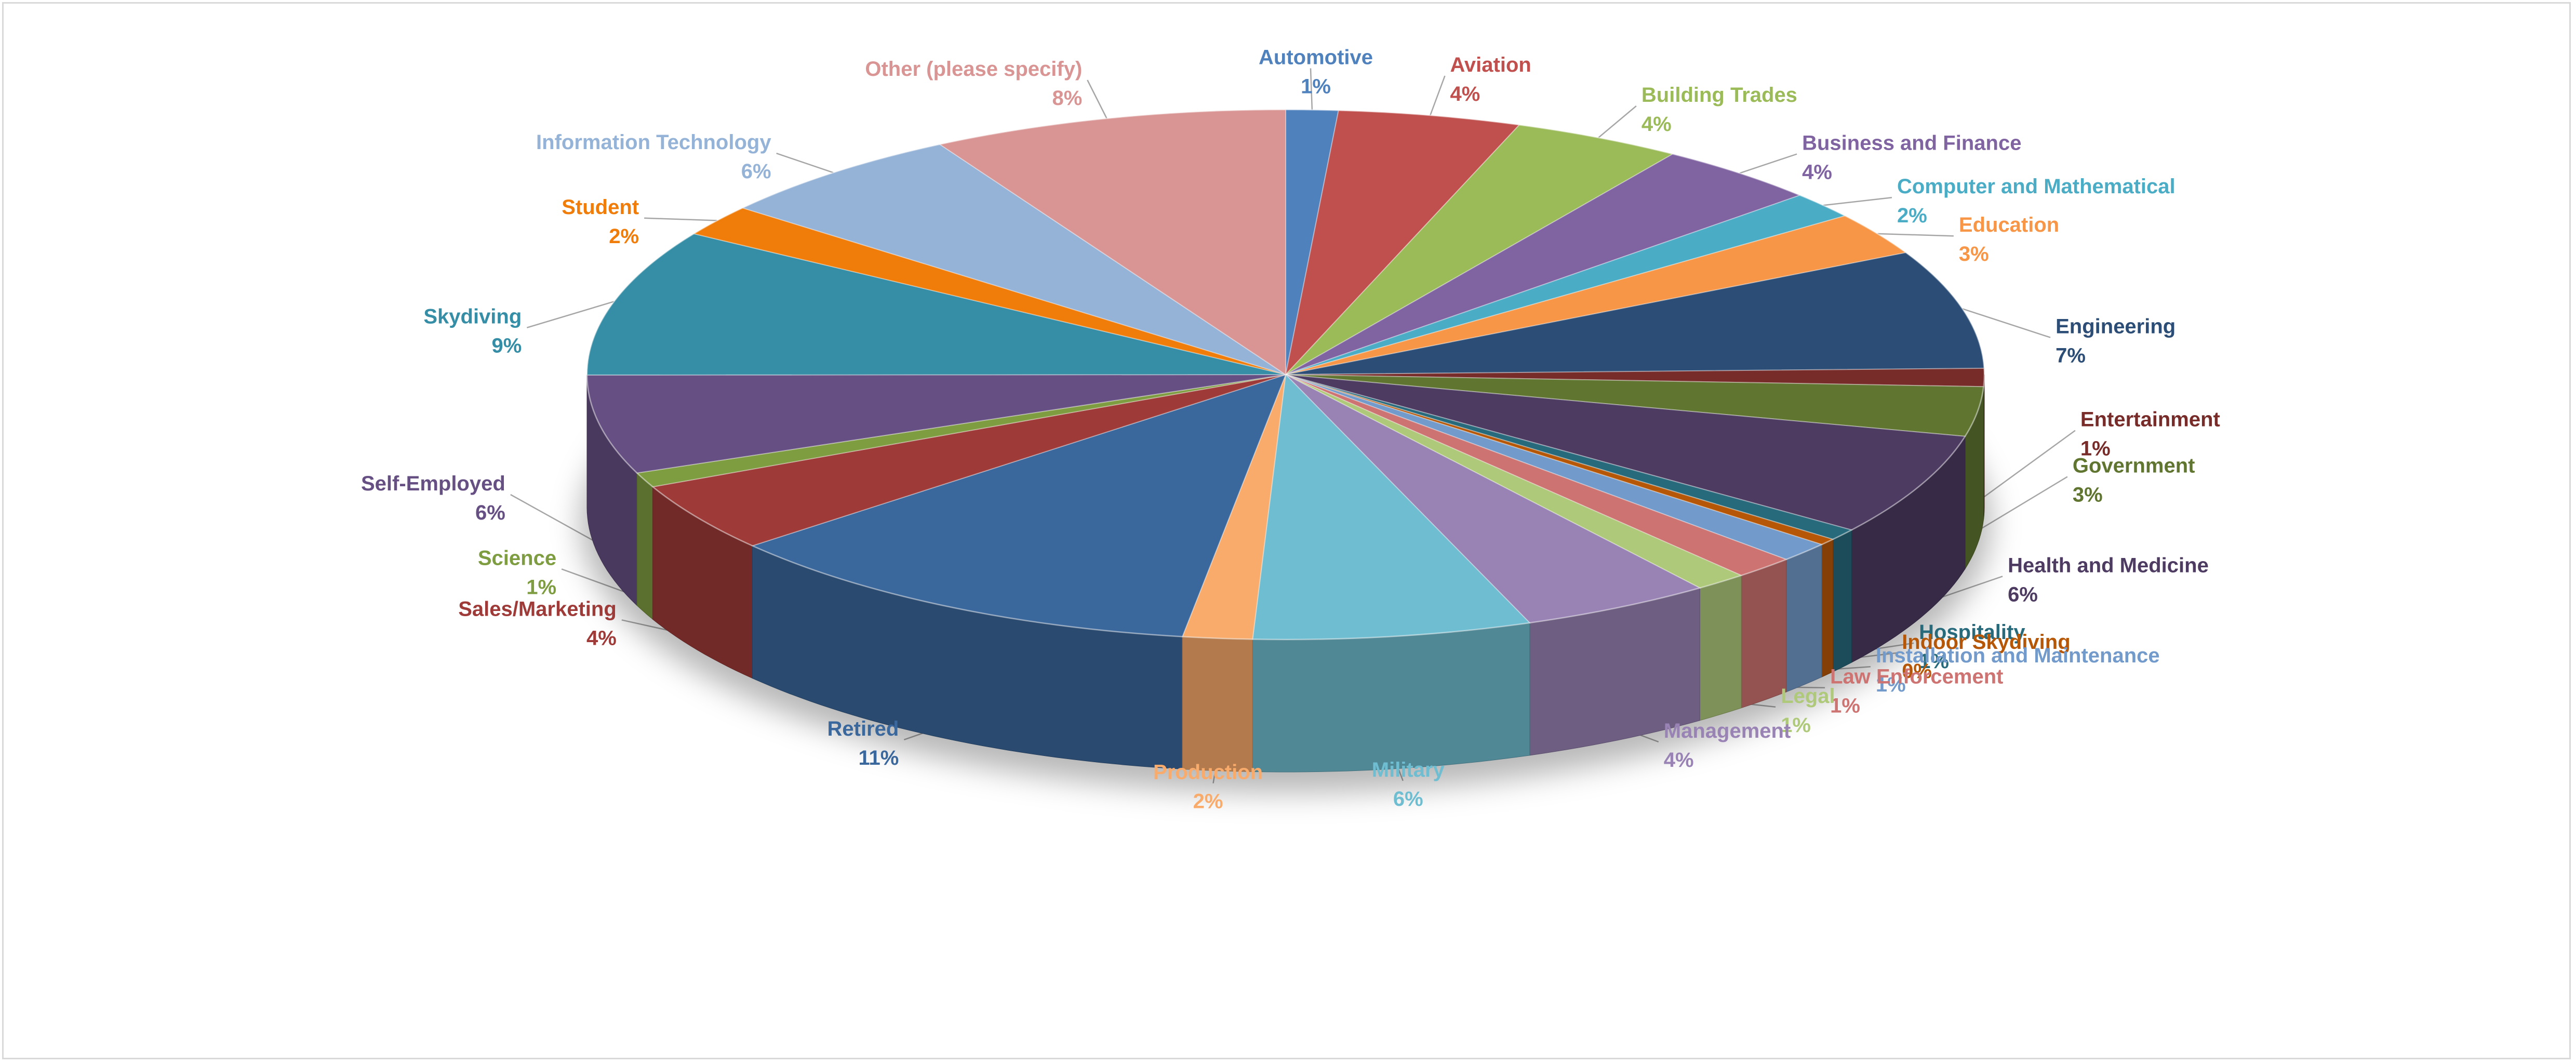  What do you see at coordinates (1857, 201) in the screenshot?
I see `leader-line-computer-and-mathematical` at bounding box center [1857, 201].